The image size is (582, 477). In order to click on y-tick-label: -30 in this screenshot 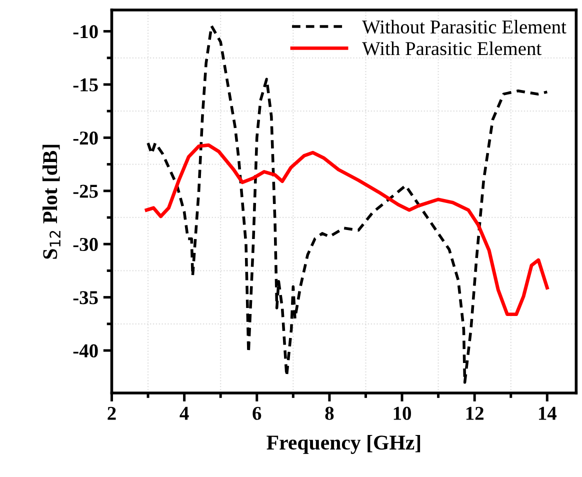, I will do `click(85, 245)`.